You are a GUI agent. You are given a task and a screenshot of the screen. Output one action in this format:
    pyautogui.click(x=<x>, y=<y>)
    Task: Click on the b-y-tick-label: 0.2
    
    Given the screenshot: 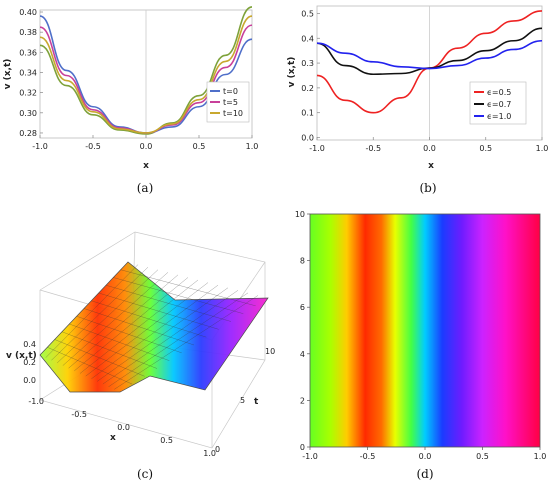 What is the action you would take?
    pyautogui.click(x=307, y=88)
    